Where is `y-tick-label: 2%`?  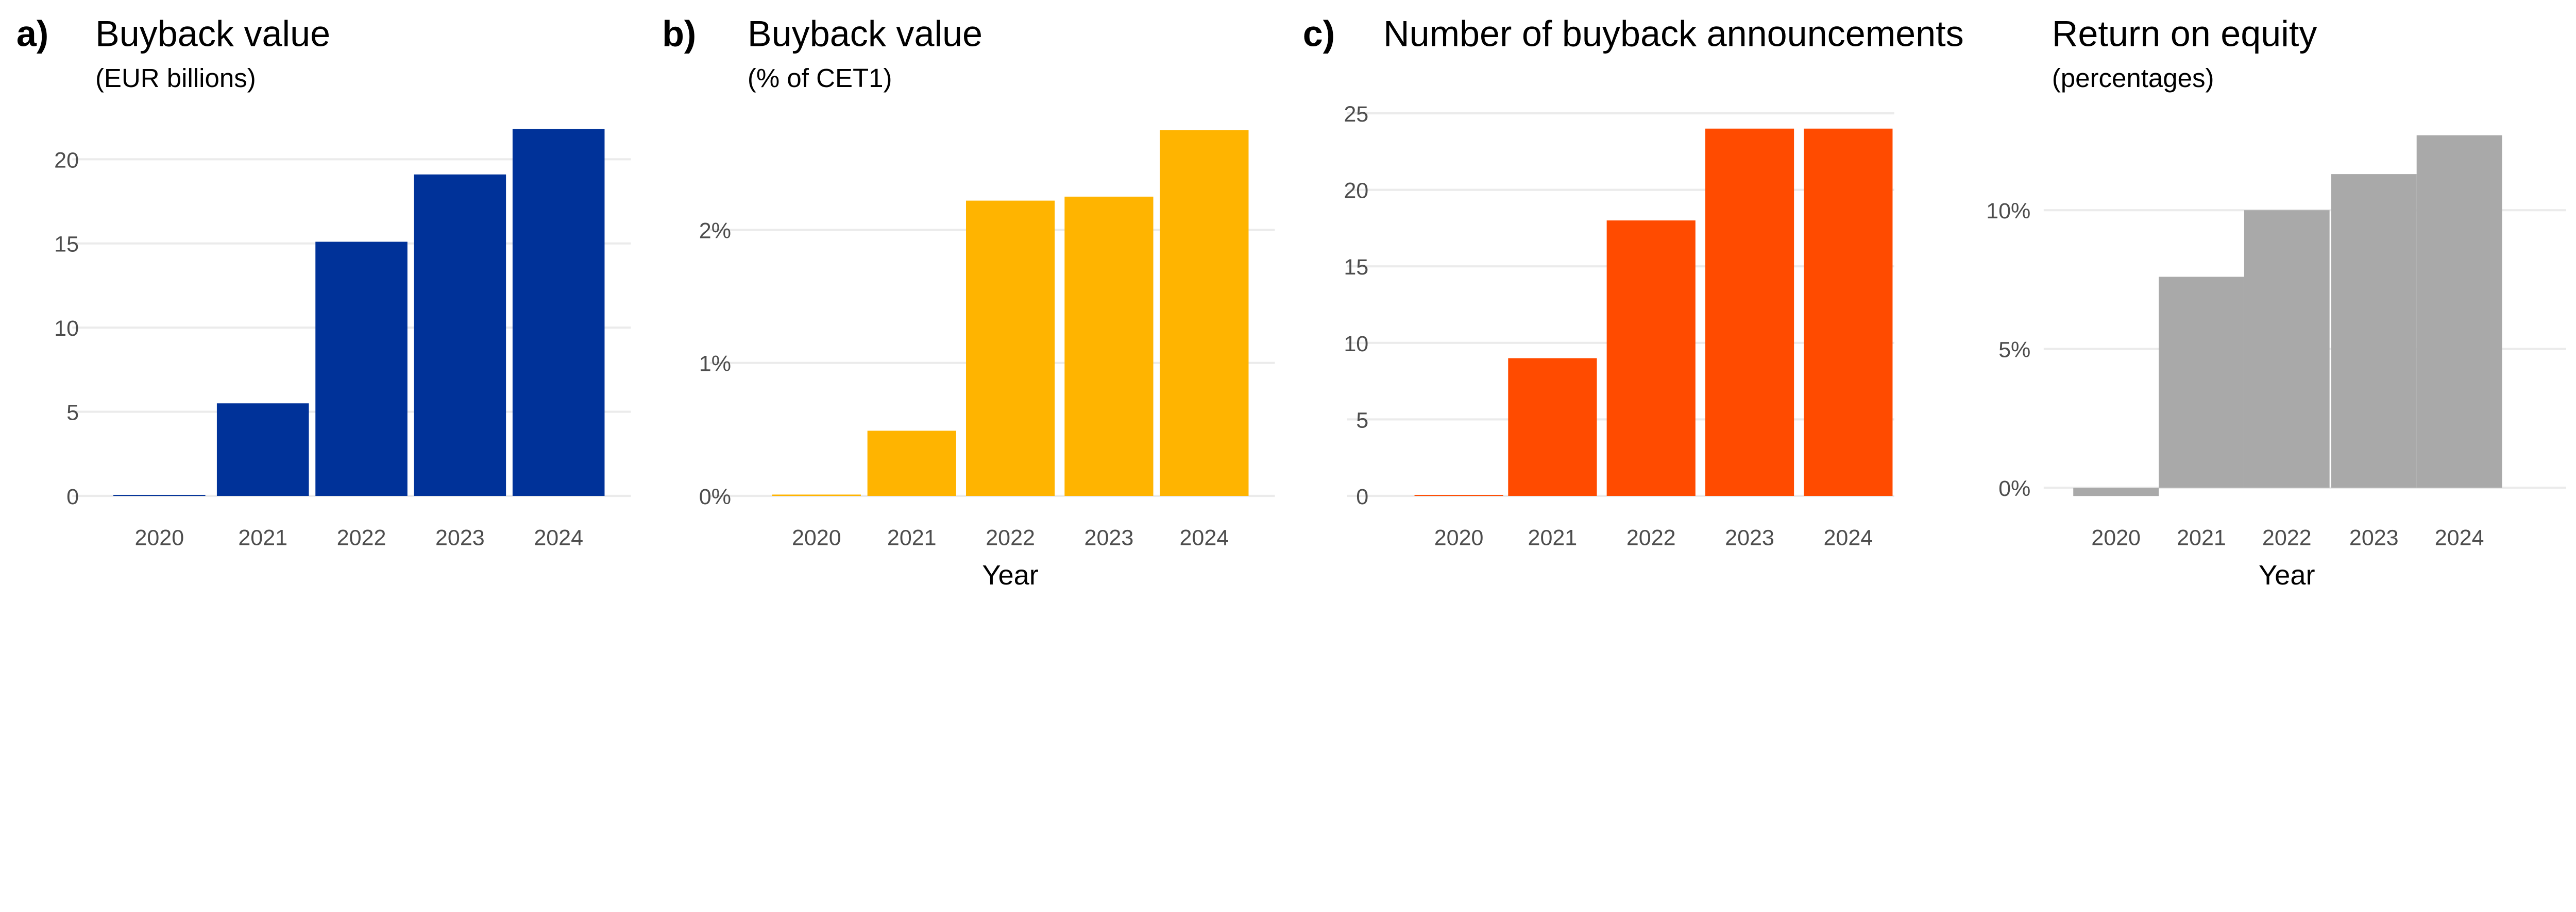 y-tick-label: 2% is located at coordinates (715, 230).